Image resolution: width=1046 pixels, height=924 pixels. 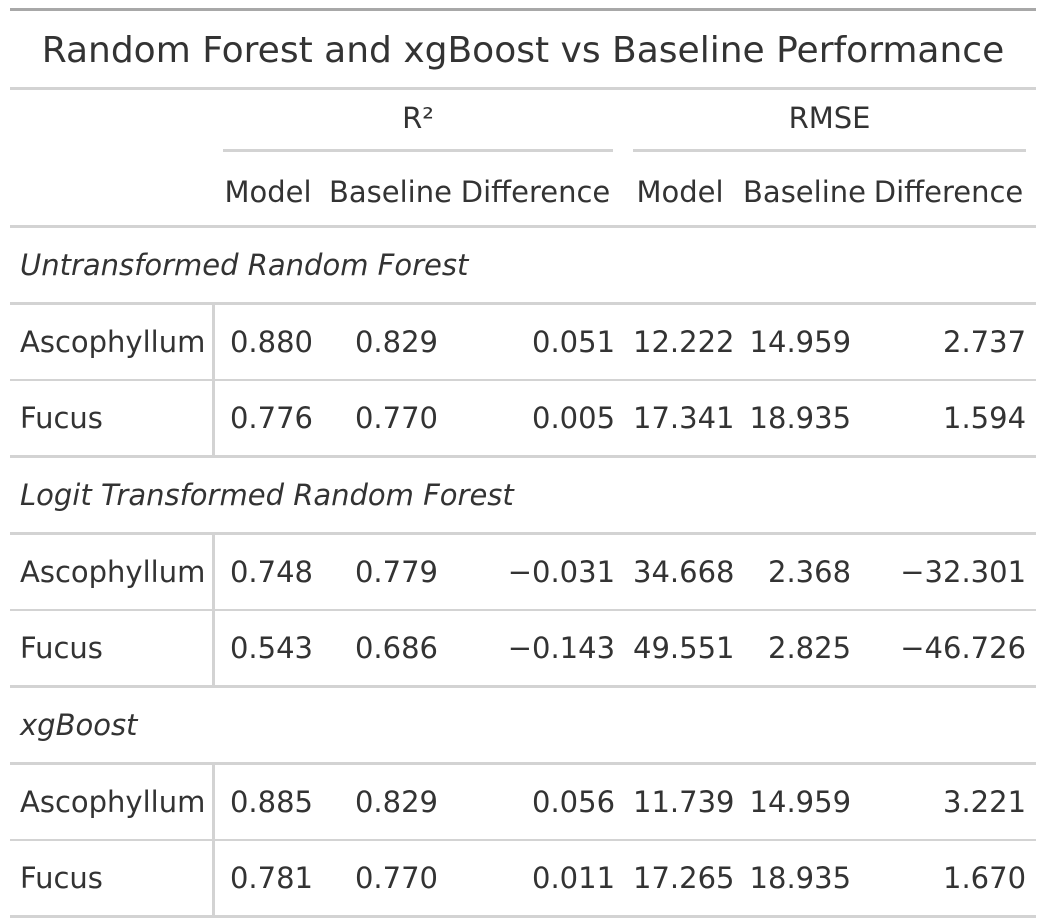 What do you see at coordinates (536, 649) in the screenshot?
I see `table-cell: −0.143` at bounding box center [536, 649].